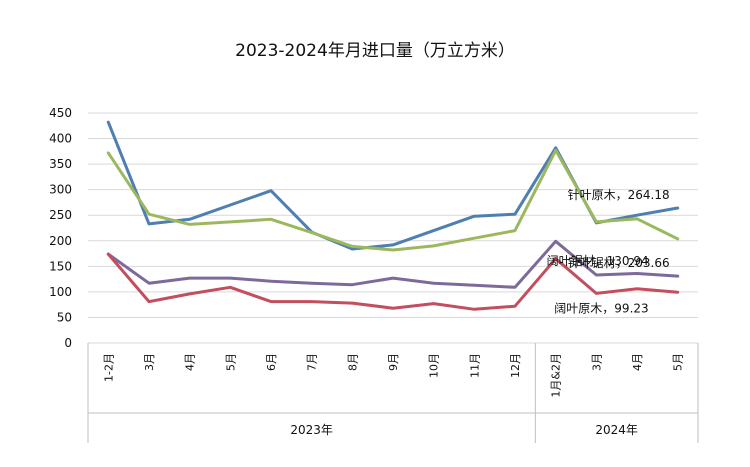  What do you see at coordinates (60, 215) in the screenshot?
I see `y-tick-label: 250` at bounding box center [60, 215].